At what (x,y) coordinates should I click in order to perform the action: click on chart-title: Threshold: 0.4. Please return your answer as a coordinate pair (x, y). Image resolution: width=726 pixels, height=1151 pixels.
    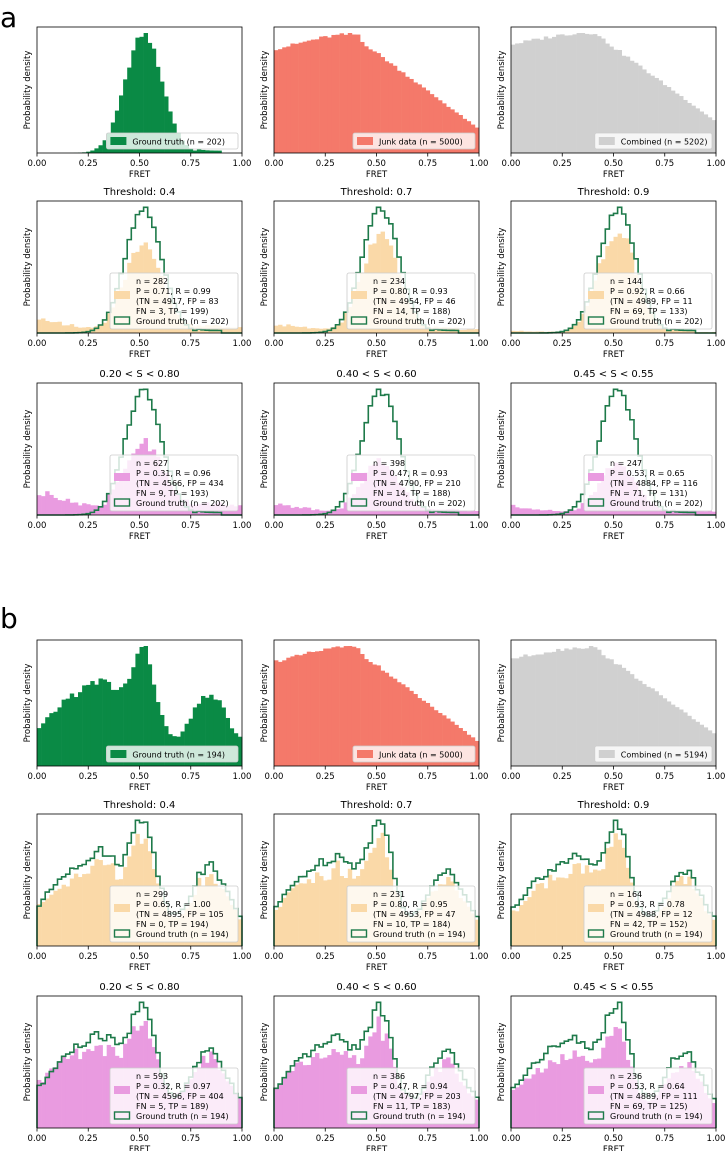
    Looking at the image, I should click on (139, 192).